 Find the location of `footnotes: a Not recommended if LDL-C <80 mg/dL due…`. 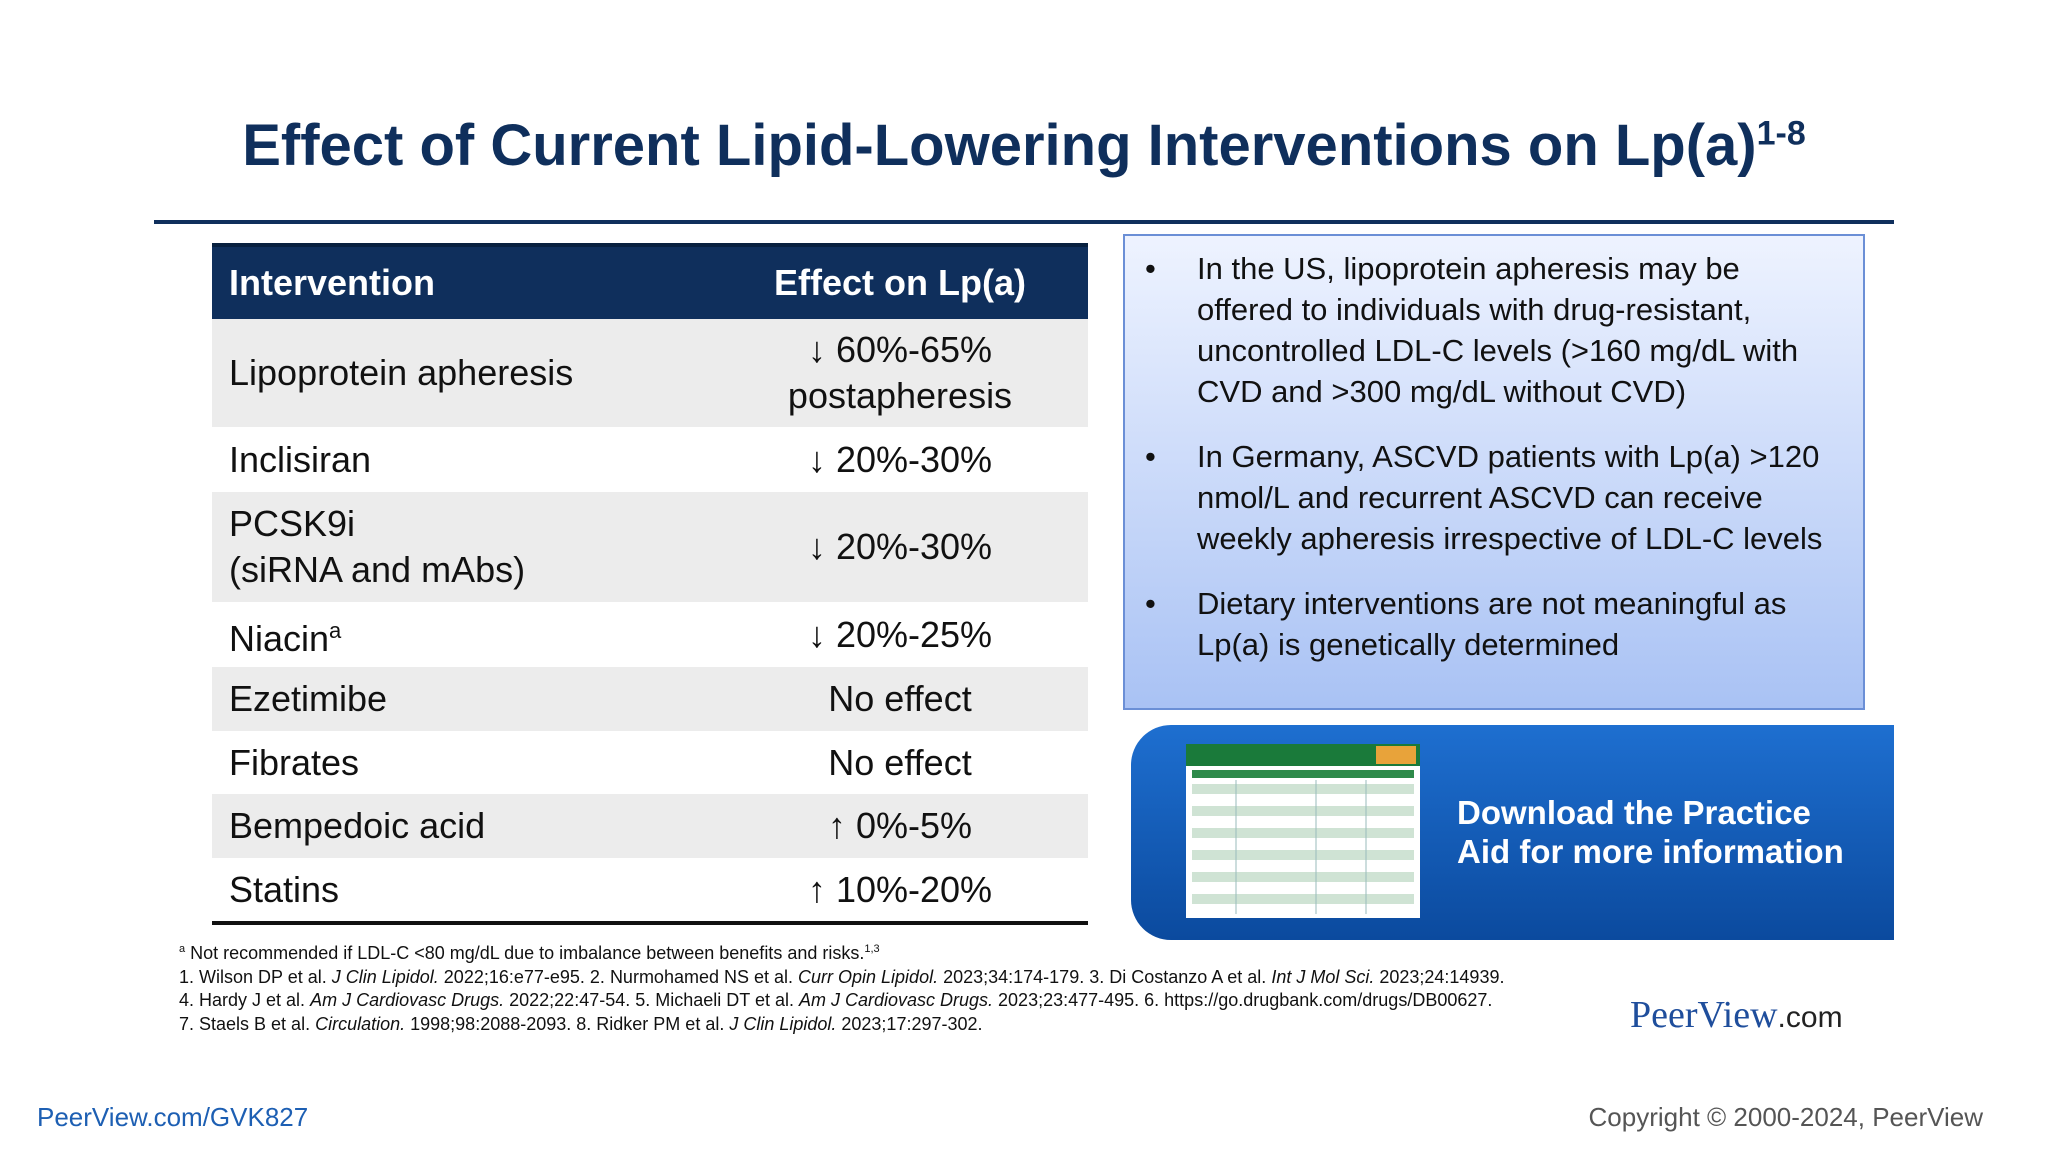

footnotes: a Not recommended if LDL-C <80 mg/dL due… is located at coordinates (841, 987).